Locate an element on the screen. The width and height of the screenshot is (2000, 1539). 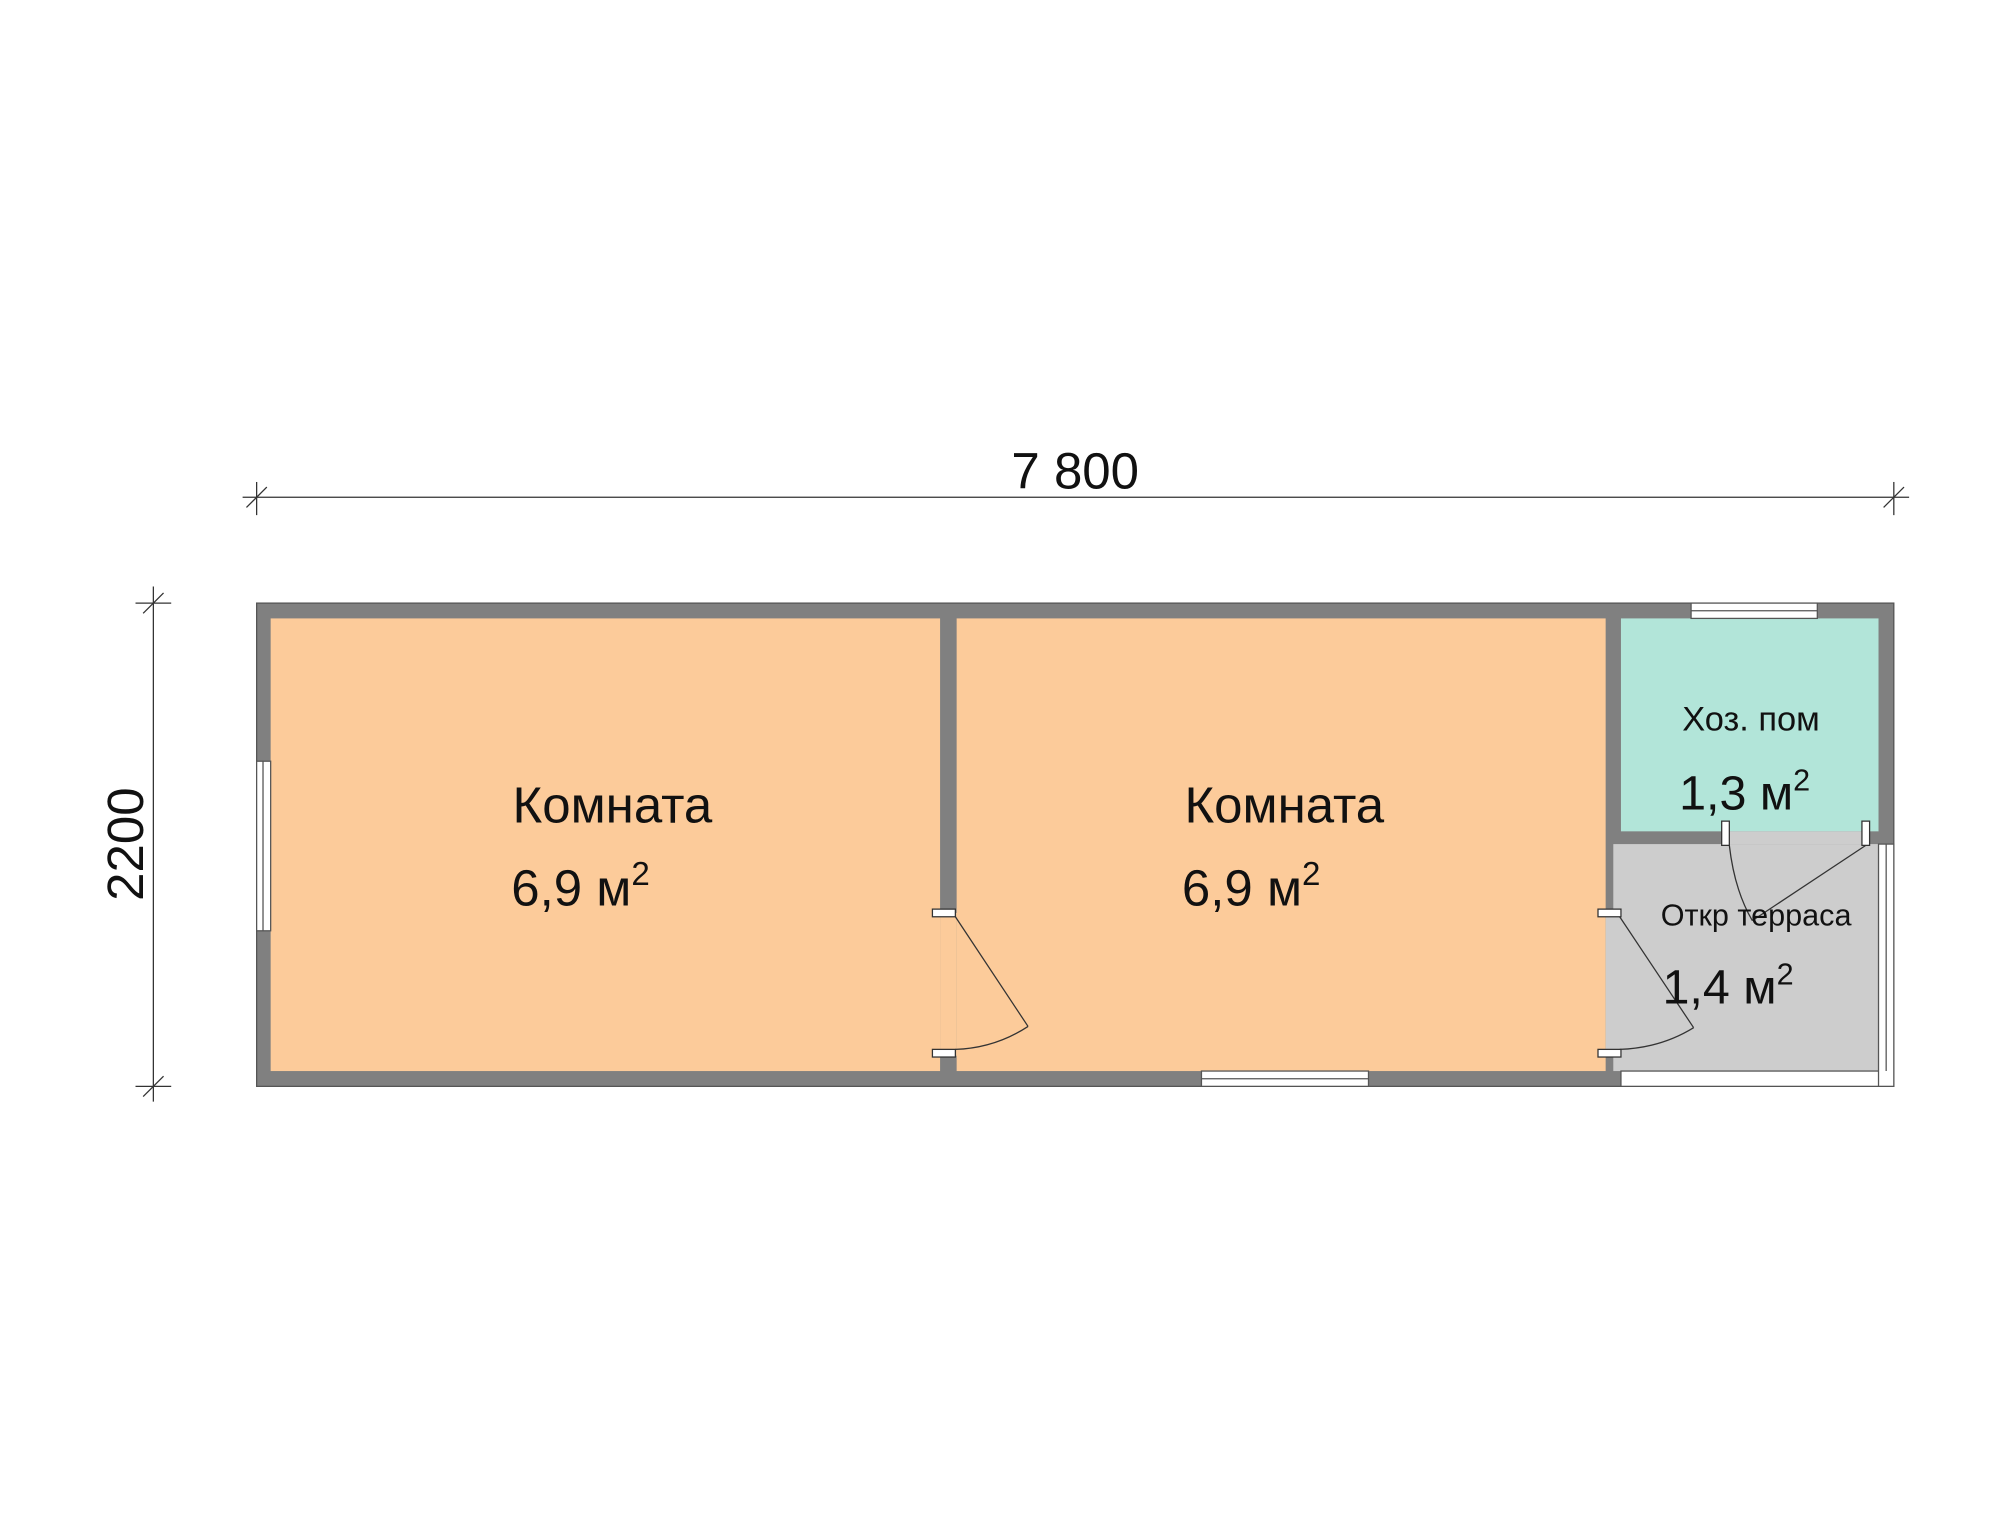
room-name: Хоз. пом is located at coordinates (1751, 720).